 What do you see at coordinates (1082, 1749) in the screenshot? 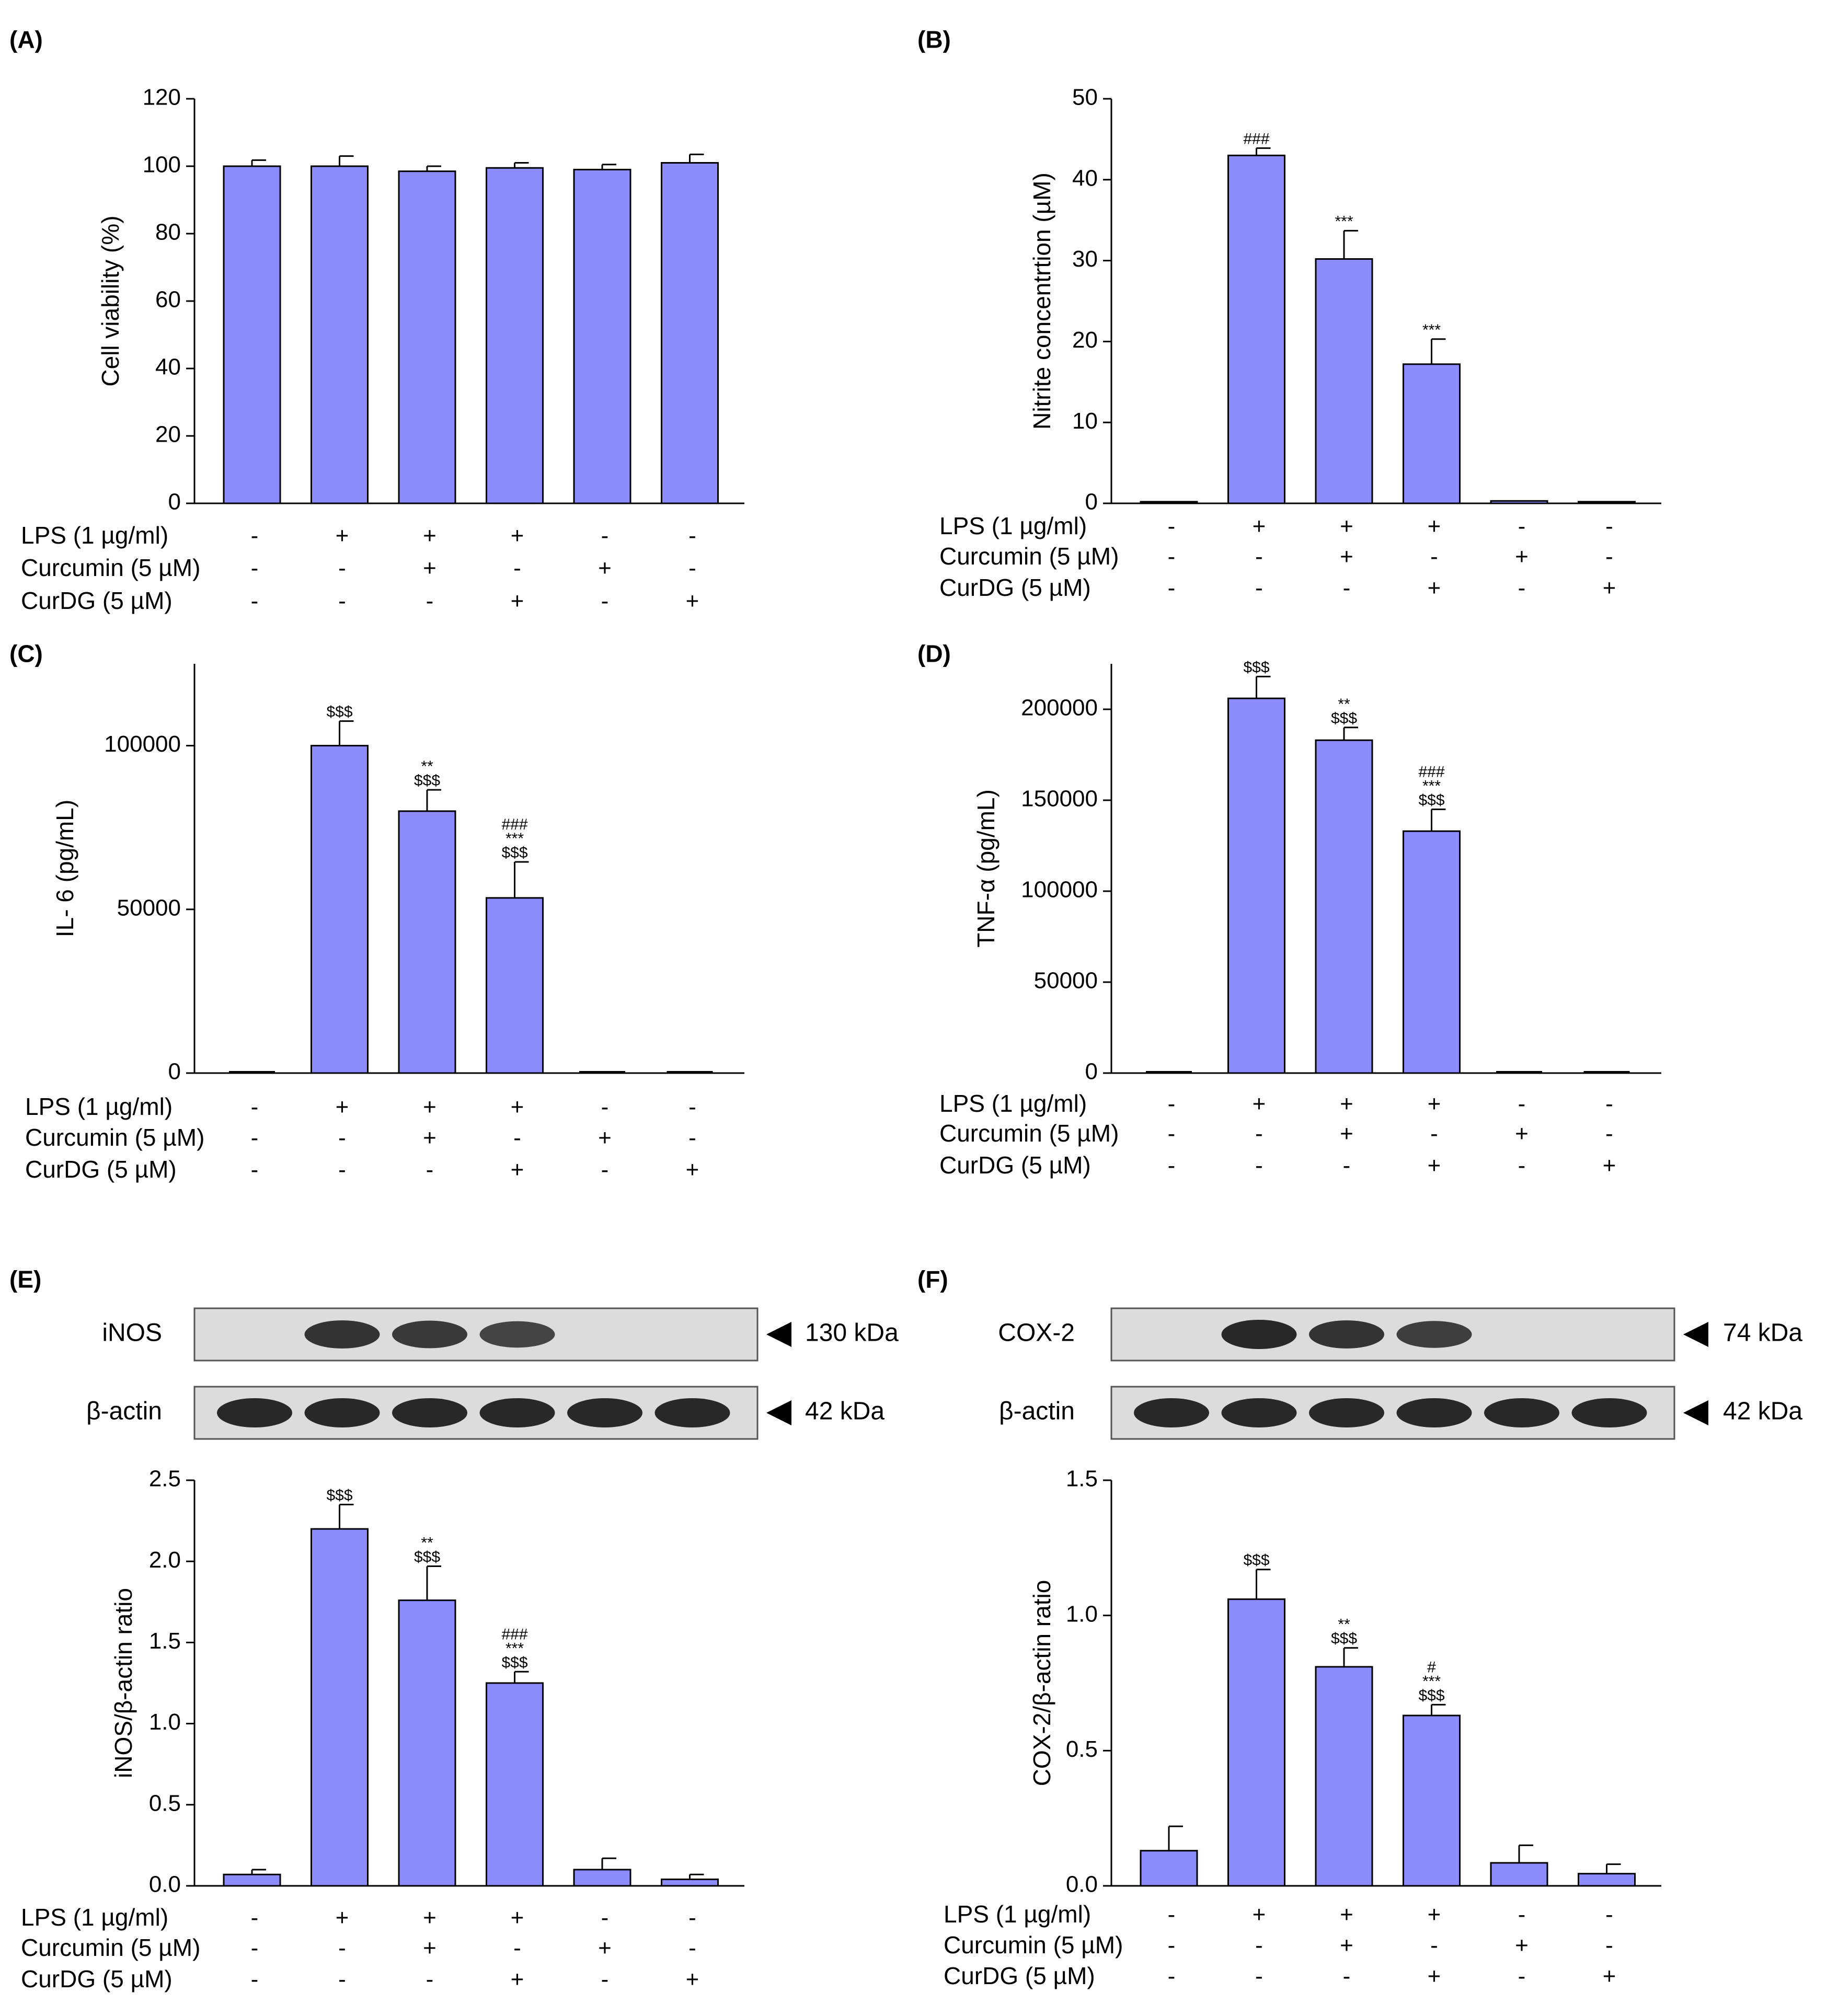
I see `y-tick-label-f-1: 0.5` at bounding box center [1082, 1749].